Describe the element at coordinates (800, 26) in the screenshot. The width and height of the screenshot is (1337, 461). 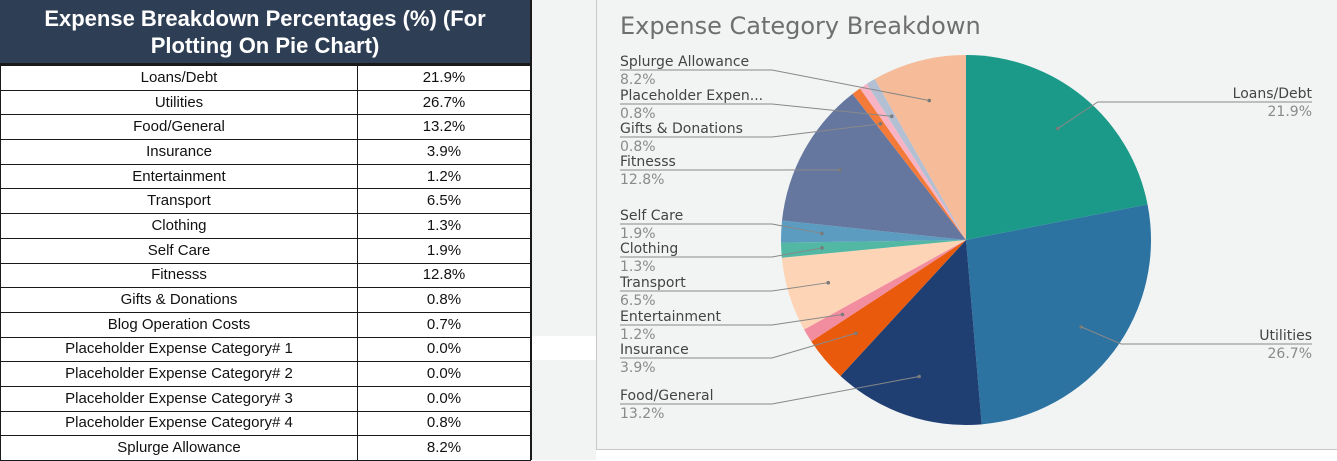
I see `chart-title: Expense Category Breakdown` at that location.